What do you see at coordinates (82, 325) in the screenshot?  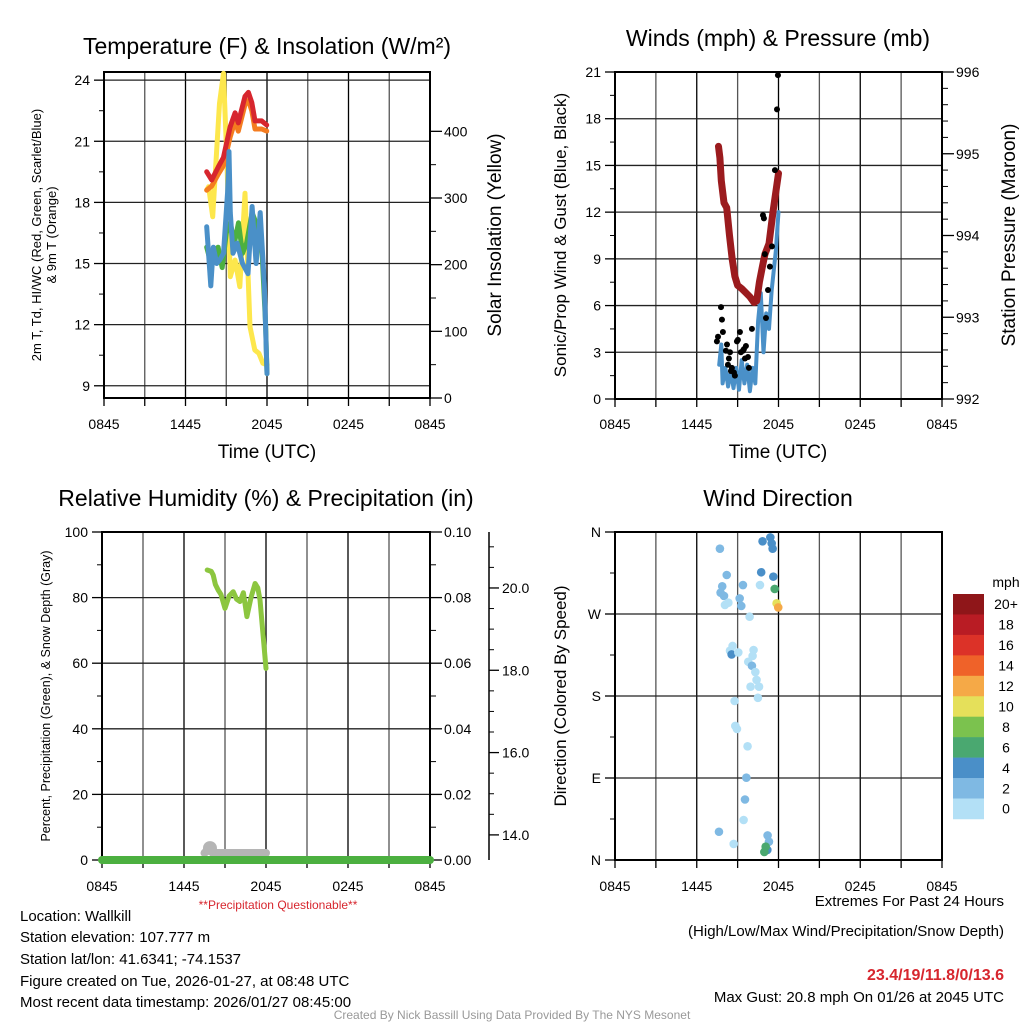 I see `y-tick-label: 12` at bounding box center [82, 325].